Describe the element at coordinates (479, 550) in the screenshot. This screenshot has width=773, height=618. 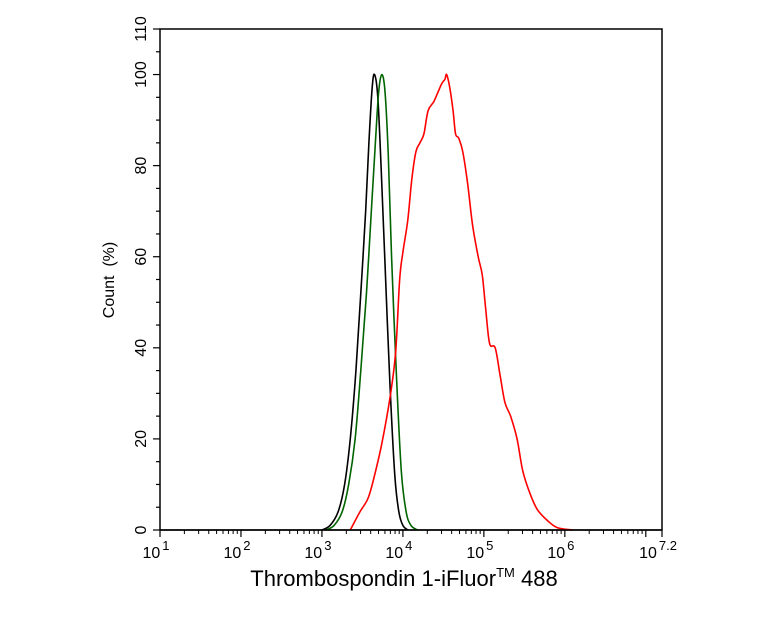
I see `x-tick-label: 10 5` at that location.